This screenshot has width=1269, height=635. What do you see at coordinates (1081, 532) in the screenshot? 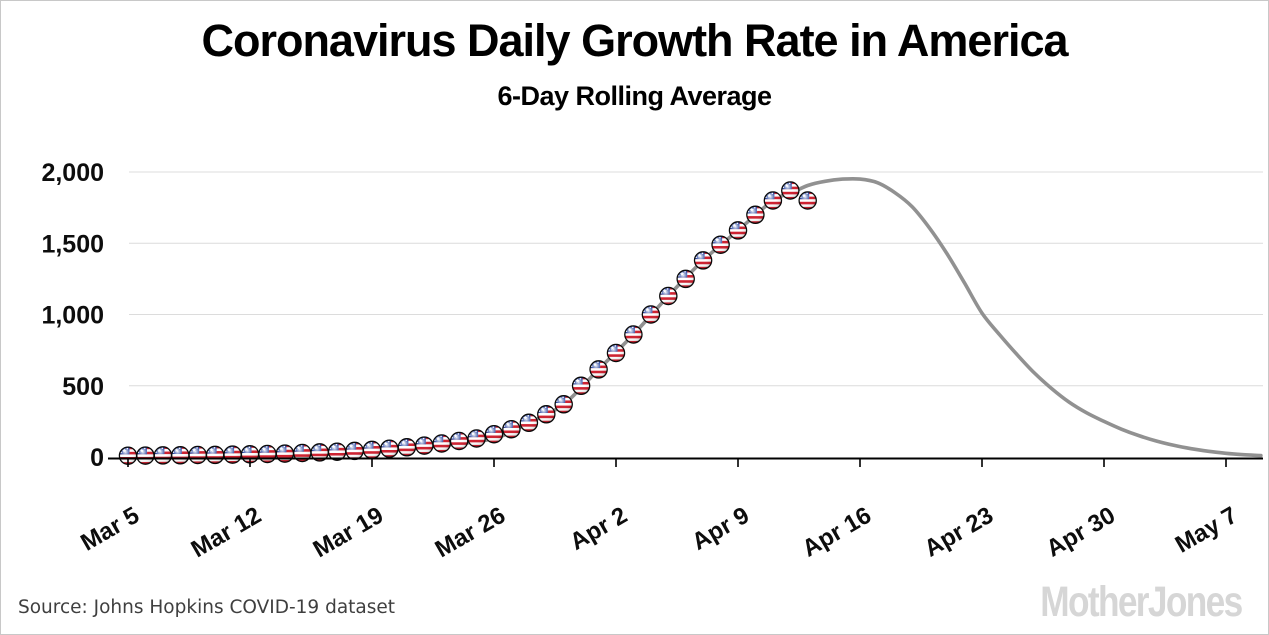
I see `x-tick-label: Apr 30` at bounding box center [1081, 532].